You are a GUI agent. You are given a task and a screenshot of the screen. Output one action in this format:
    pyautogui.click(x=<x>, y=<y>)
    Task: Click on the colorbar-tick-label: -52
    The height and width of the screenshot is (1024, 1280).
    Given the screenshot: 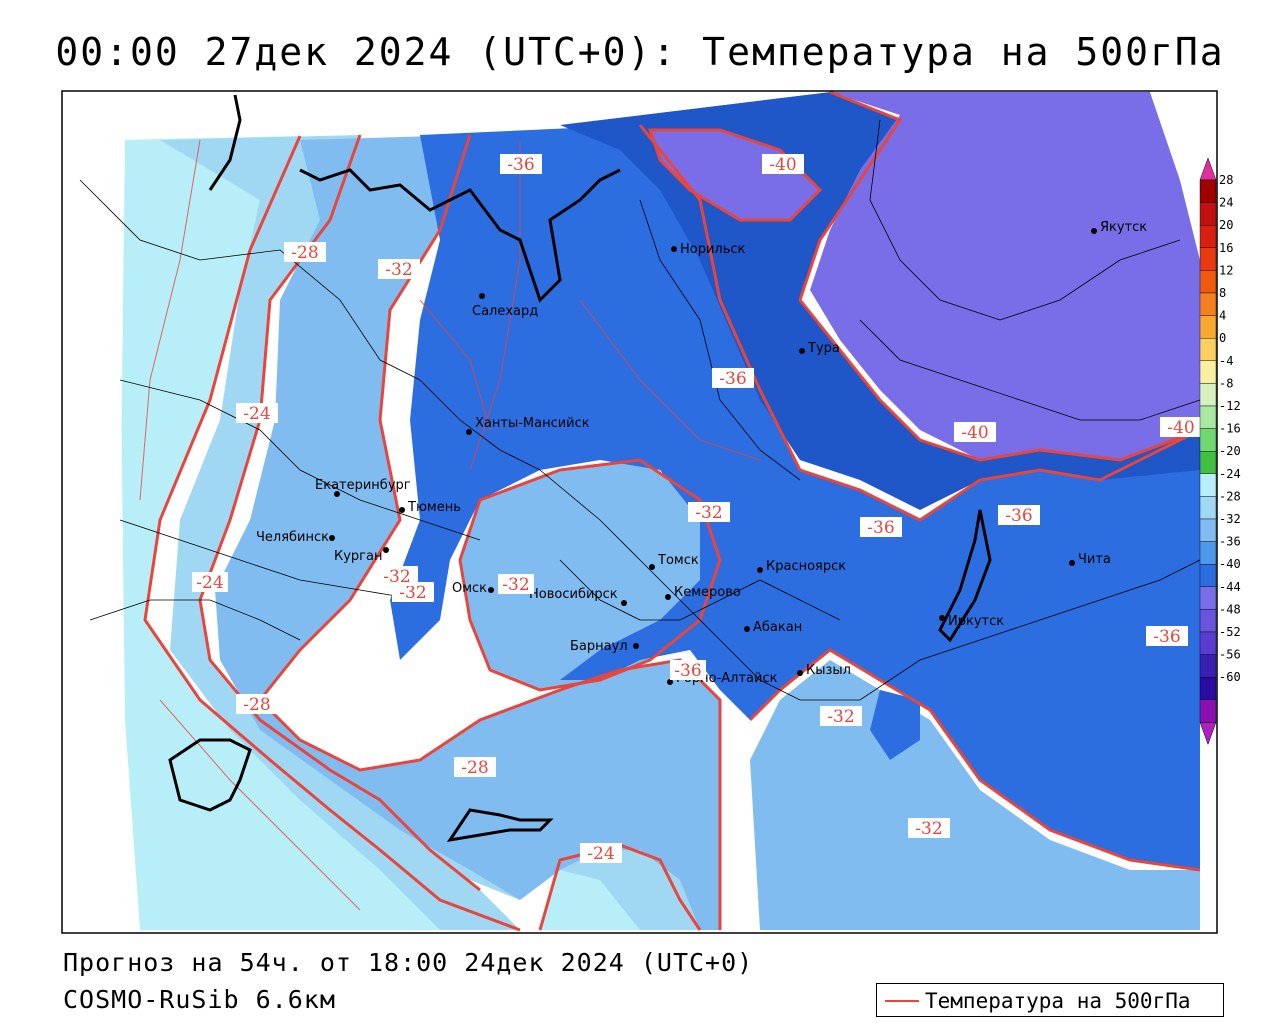 What is the action you would take?
    pyautogui.click(x=1230, y=632)
    